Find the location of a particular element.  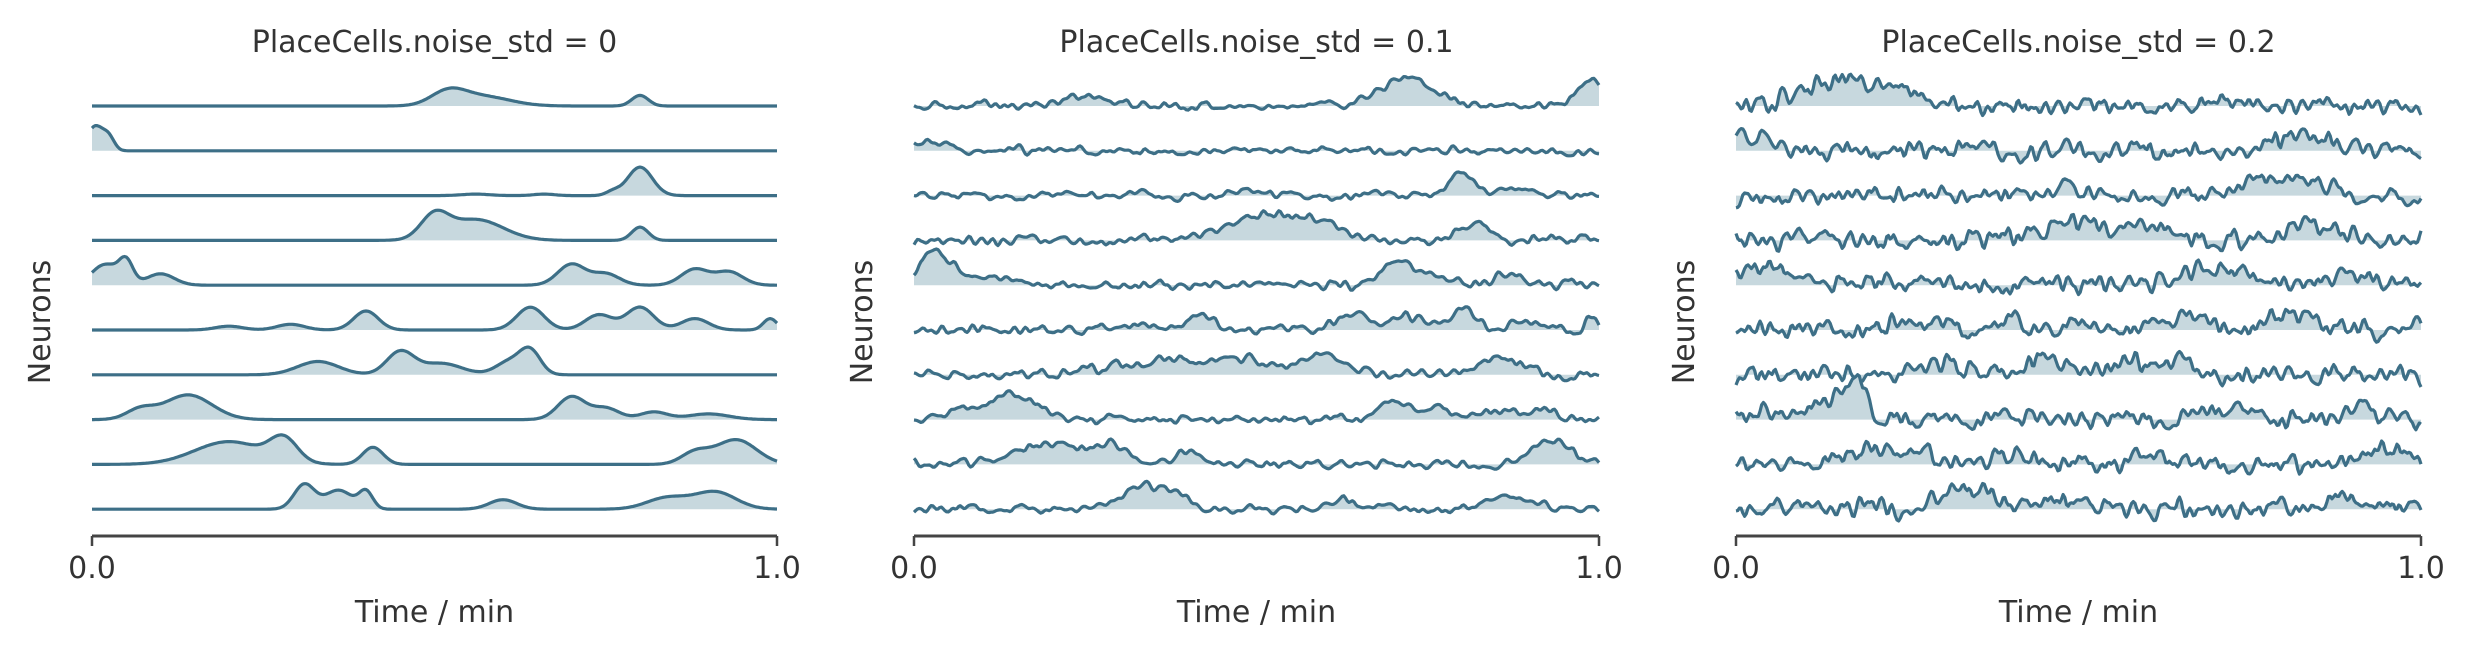

panel-title: PlaceCells.noise_std = 0.1 is located at coordinates (1256, 42).